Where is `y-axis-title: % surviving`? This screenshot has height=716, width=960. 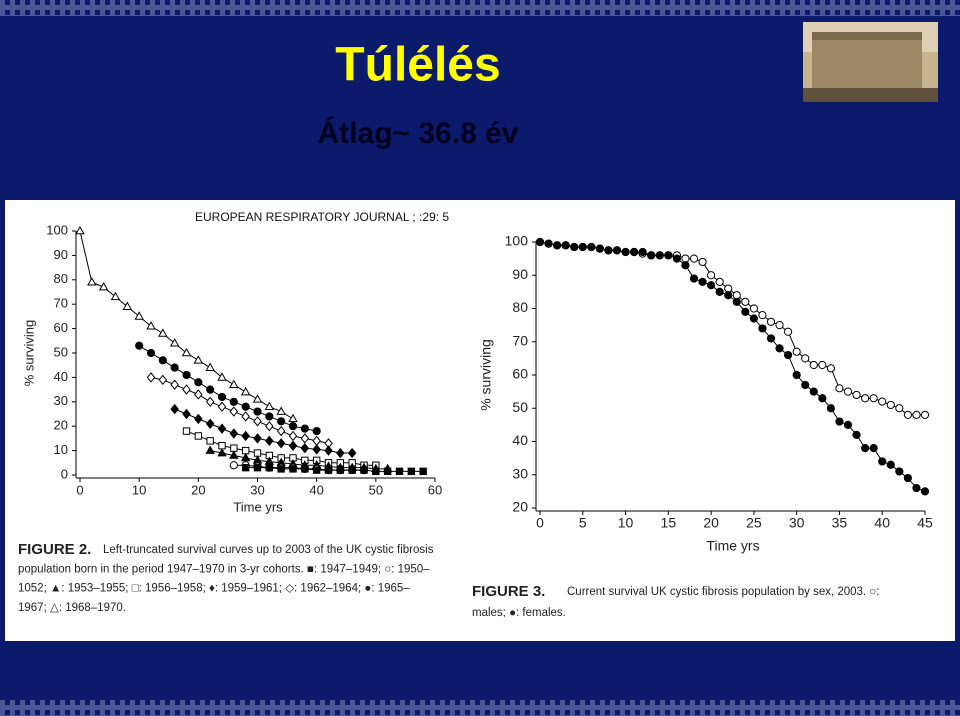
y-axis-title: % surviving is located at coordinates (28, 353).